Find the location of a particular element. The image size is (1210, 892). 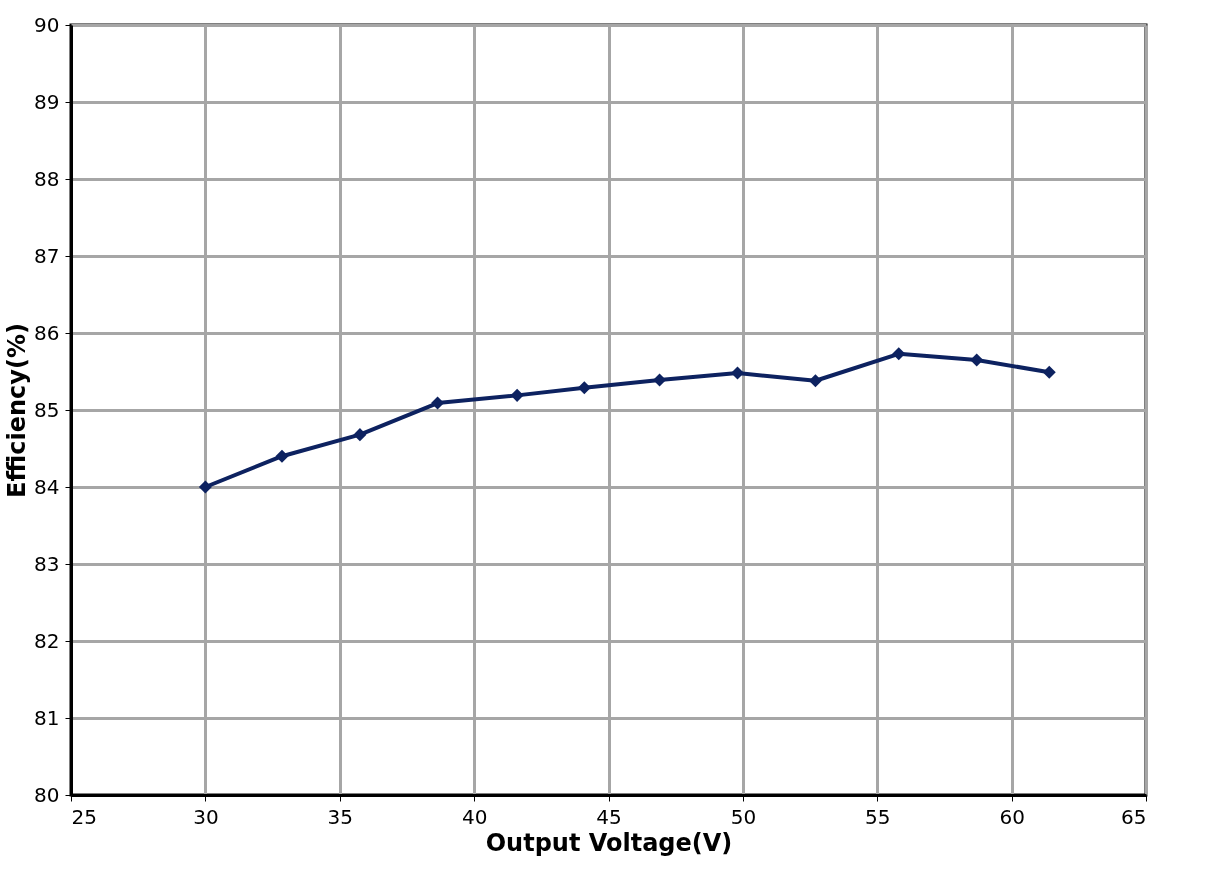

y-tick-label: 87 is located at coordinates (47, 255).